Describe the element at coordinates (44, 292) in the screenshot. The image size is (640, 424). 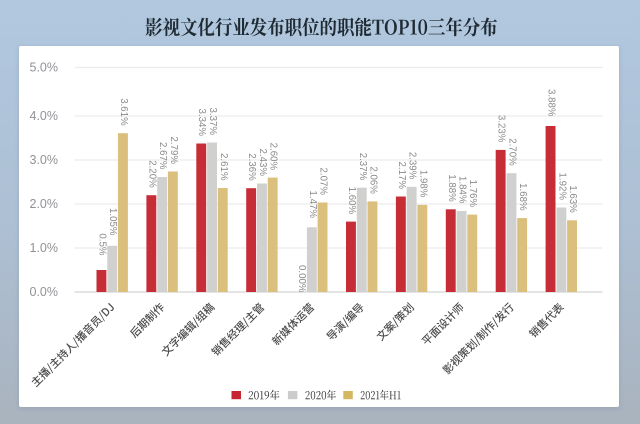
I see `svg-text: 0.0%` at that location.